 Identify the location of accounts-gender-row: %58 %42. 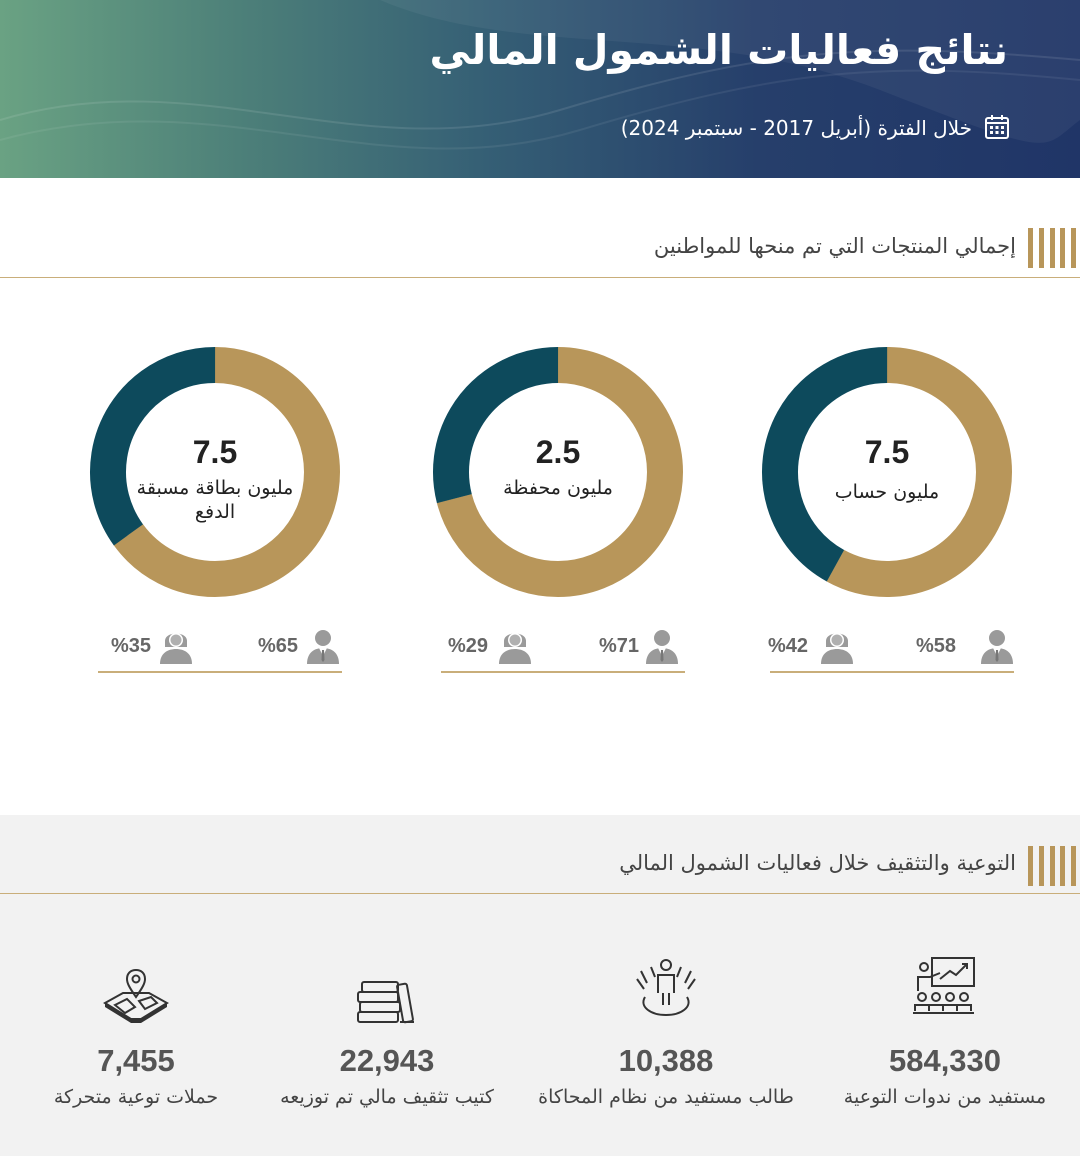
(887, 647).